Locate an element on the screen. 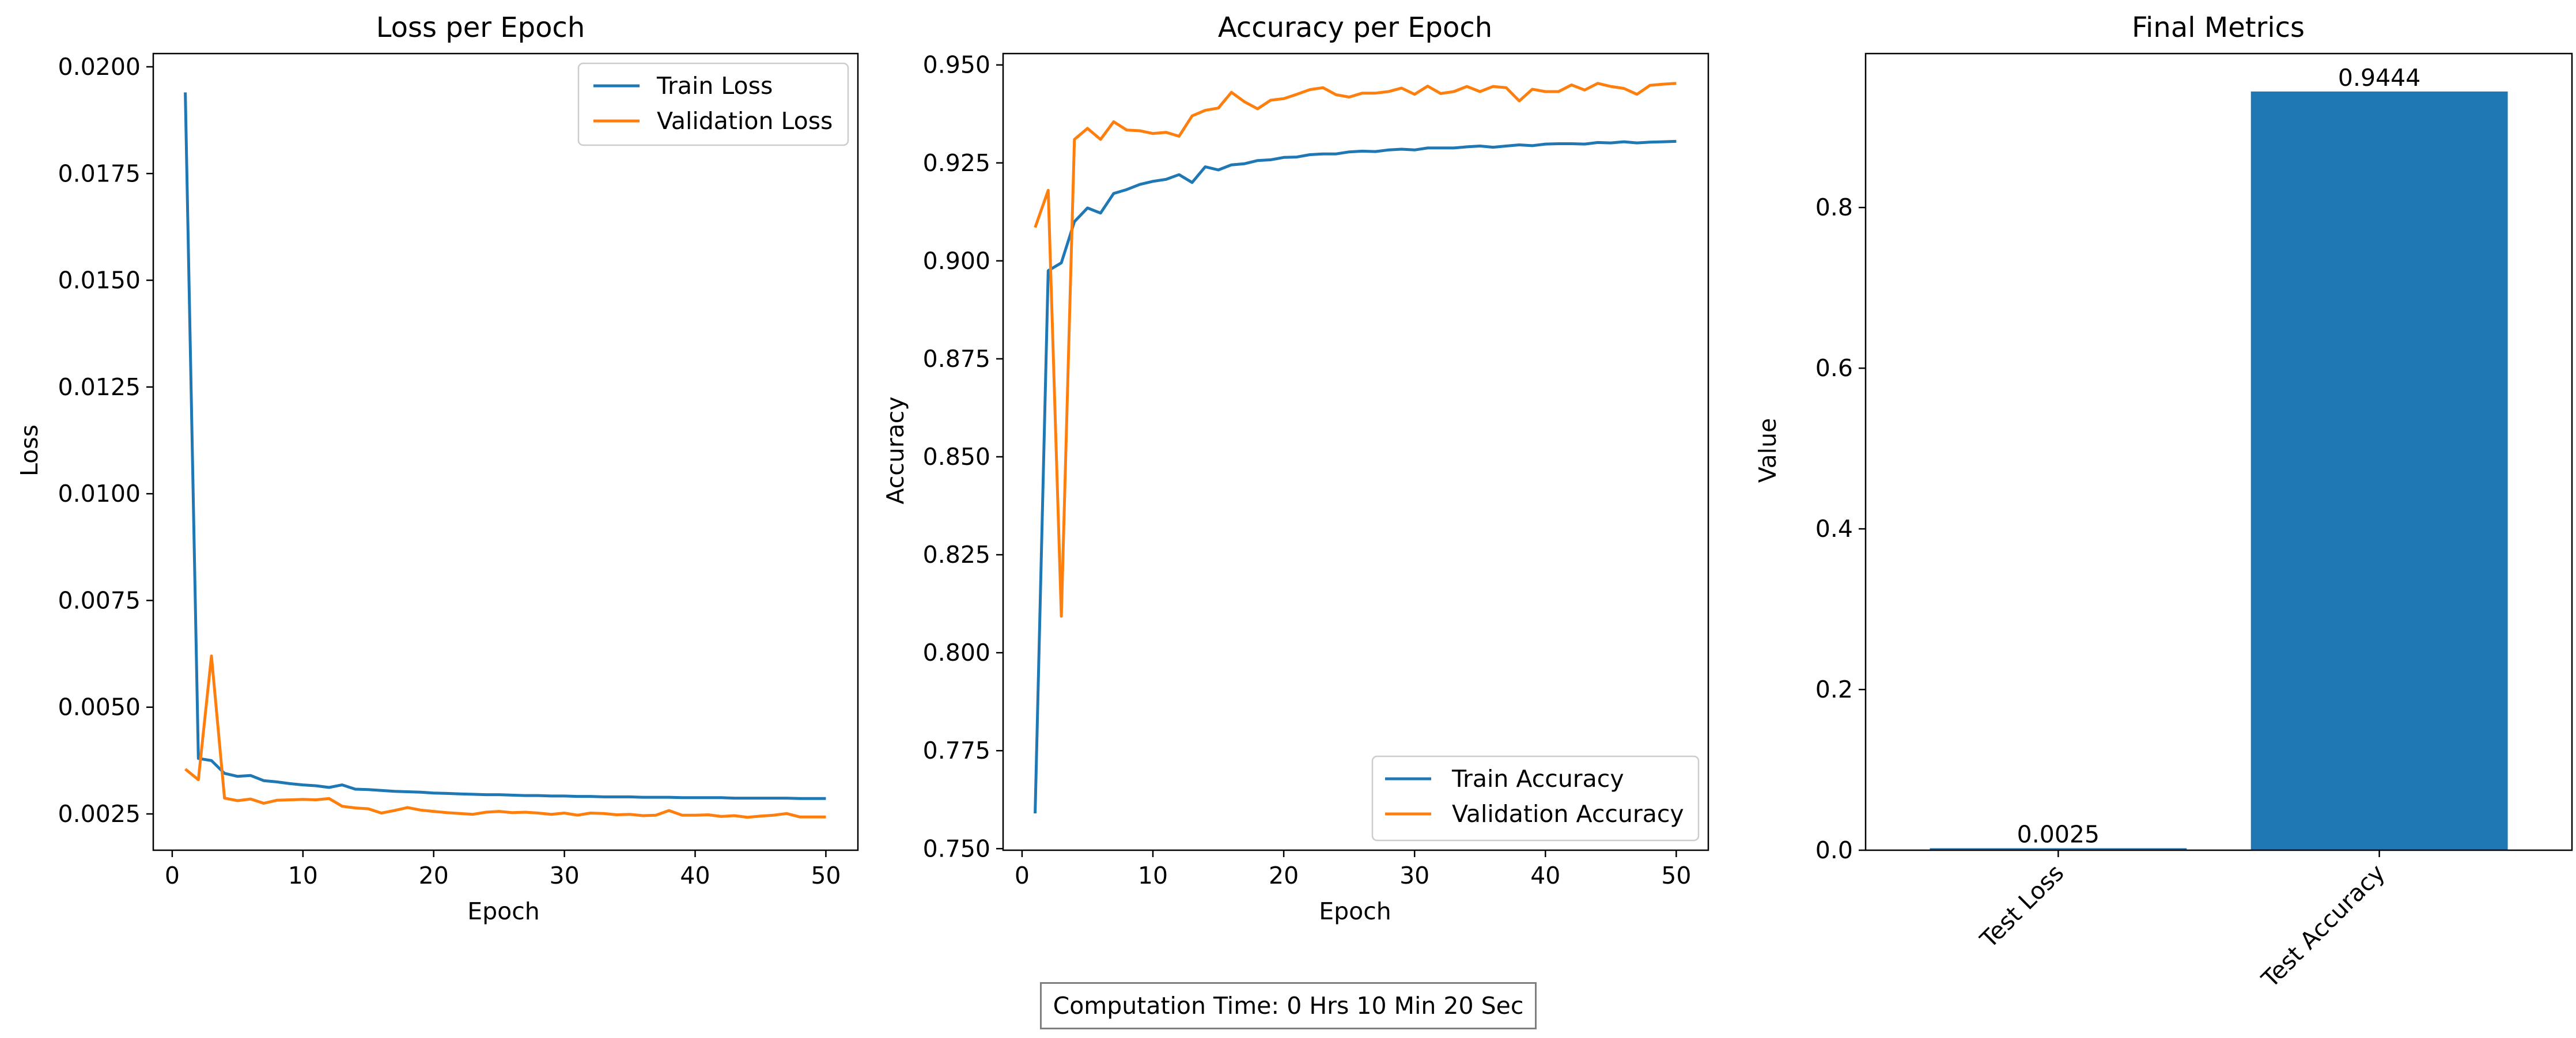  bar-value-label: 0.9444 is located at coordinates (2379, 78).